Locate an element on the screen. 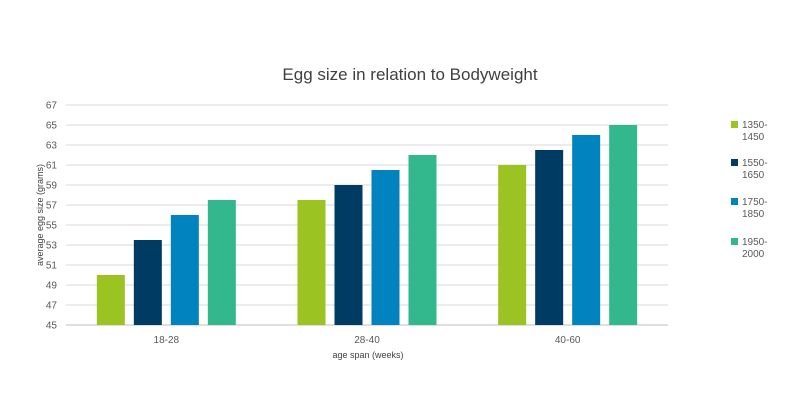 Image resolution: width=800 pixels, height=418 pixels. legend-label: 2000 is located at coordinates (753, 254).